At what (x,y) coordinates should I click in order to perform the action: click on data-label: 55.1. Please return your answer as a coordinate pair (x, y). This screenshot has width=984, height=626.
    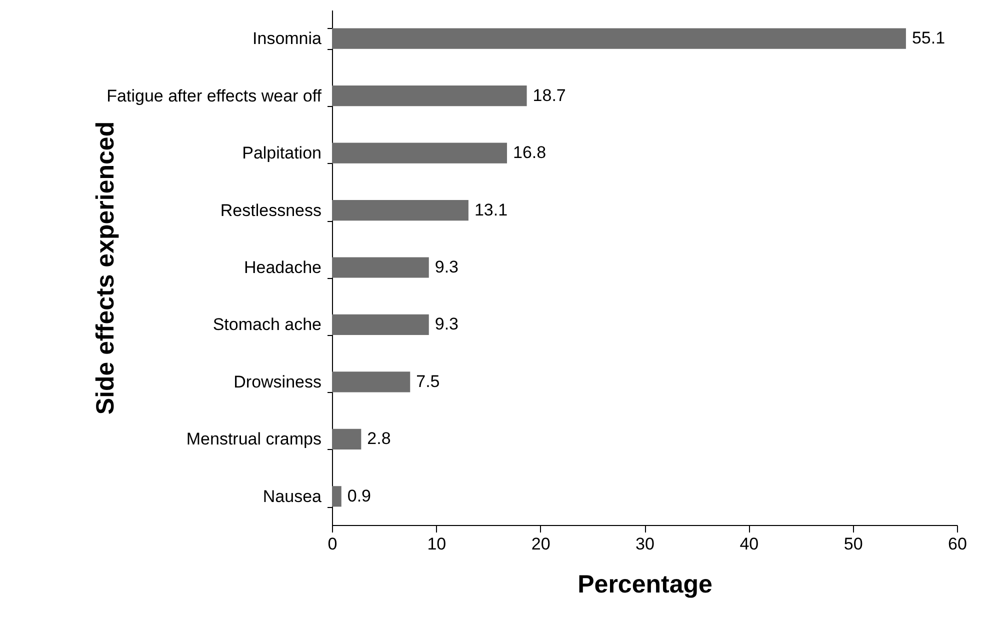
    Looking at the image, I should click on (929, 38).